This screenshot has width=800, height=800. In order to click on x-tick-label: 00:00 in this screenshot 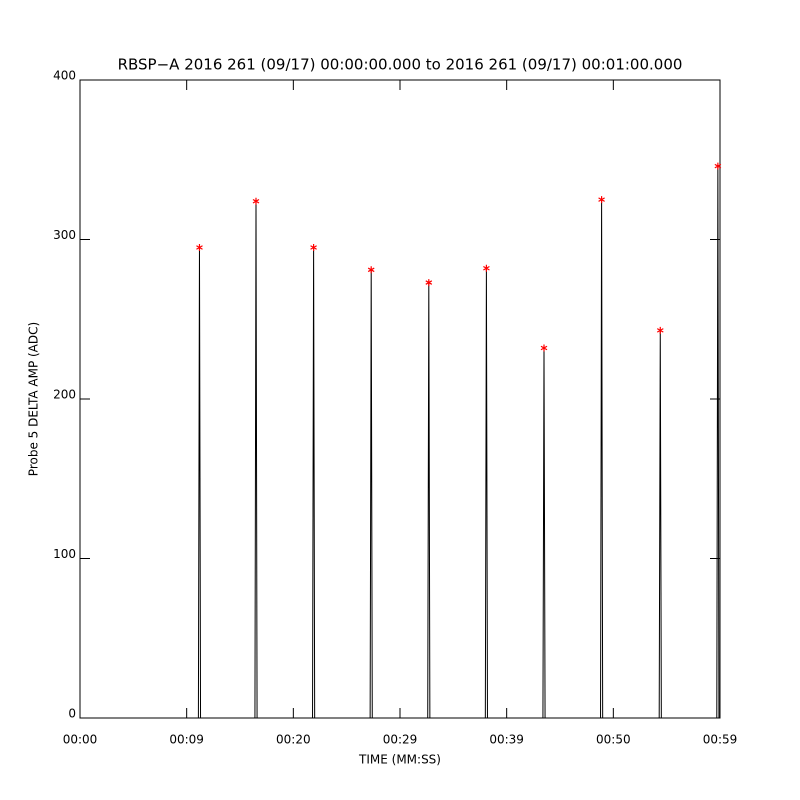, I will do `click(80, 740)`.